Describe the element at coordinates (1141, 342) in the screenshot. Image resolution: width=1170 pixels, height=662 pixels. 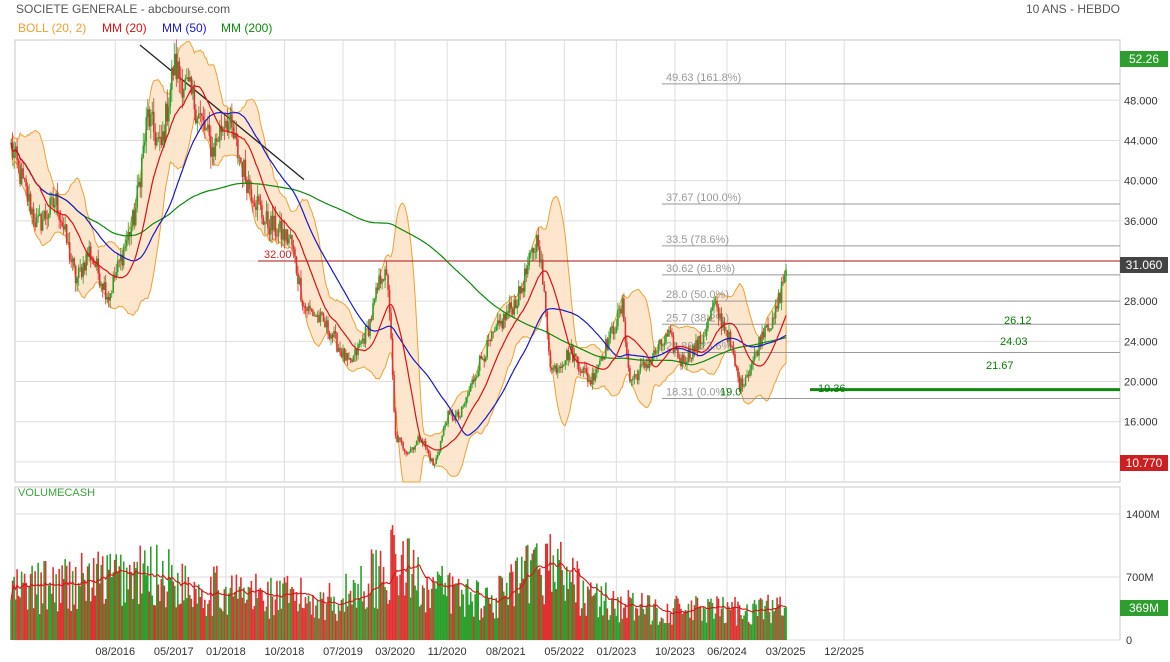
I see `y-tick-label: 24.000` at that location.